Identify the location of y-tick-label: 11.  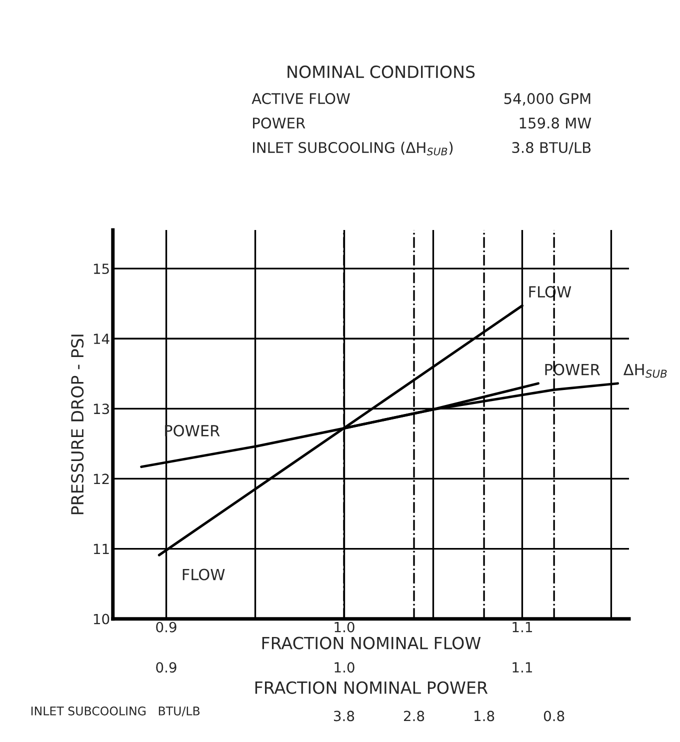
(101, 549).